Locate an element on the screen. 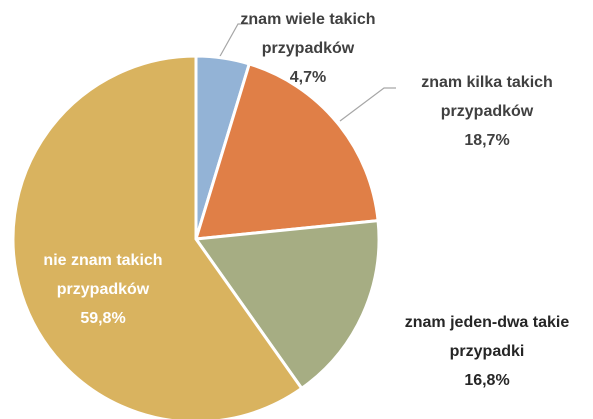 Image resolution: width=593 pixels, height=419 pixels. slice-label: znam wiele takich przypadków 4,7% is located at coordinates (307, 48).